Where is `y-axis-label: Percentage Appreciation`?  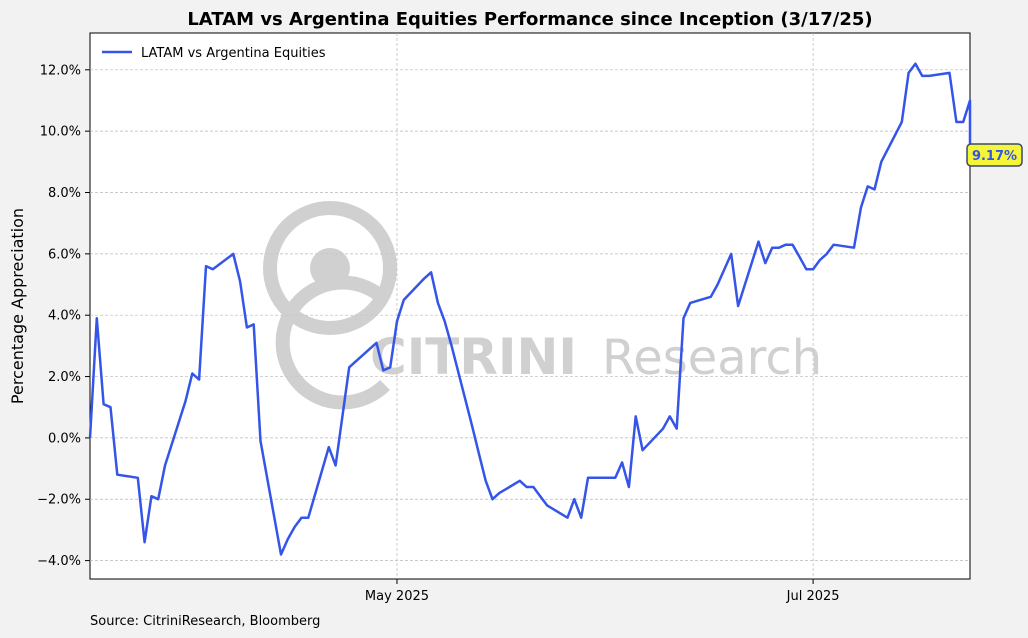
y-axis-label: Percentage Appreciation is located at coordinates (17, 306).